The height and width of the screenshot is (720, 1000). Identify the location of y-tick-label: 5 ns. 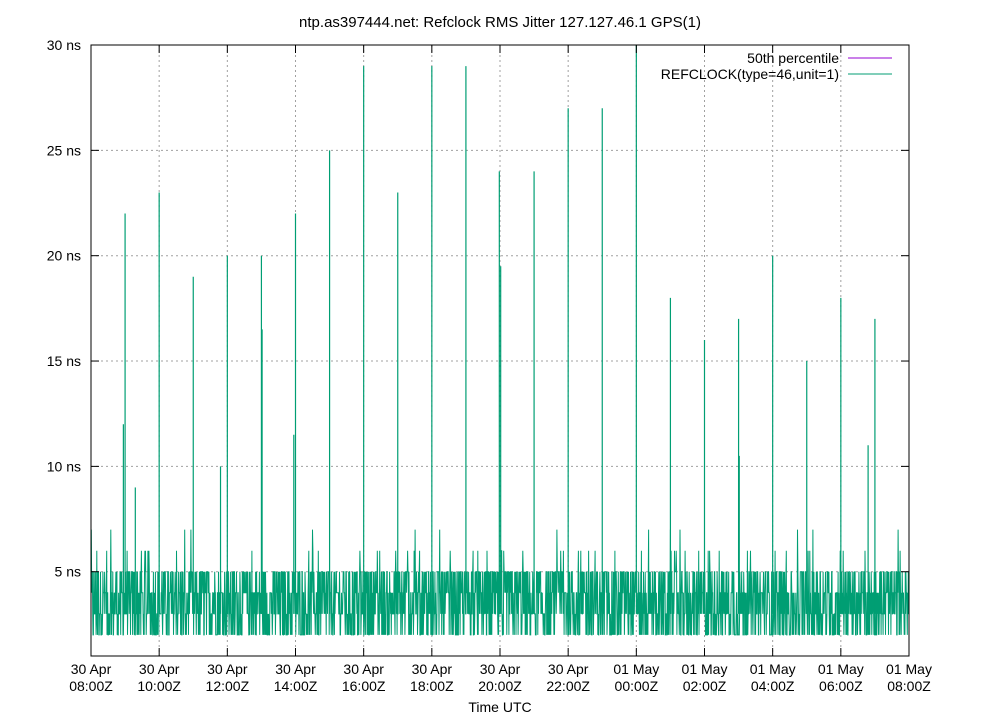
(68, 572).